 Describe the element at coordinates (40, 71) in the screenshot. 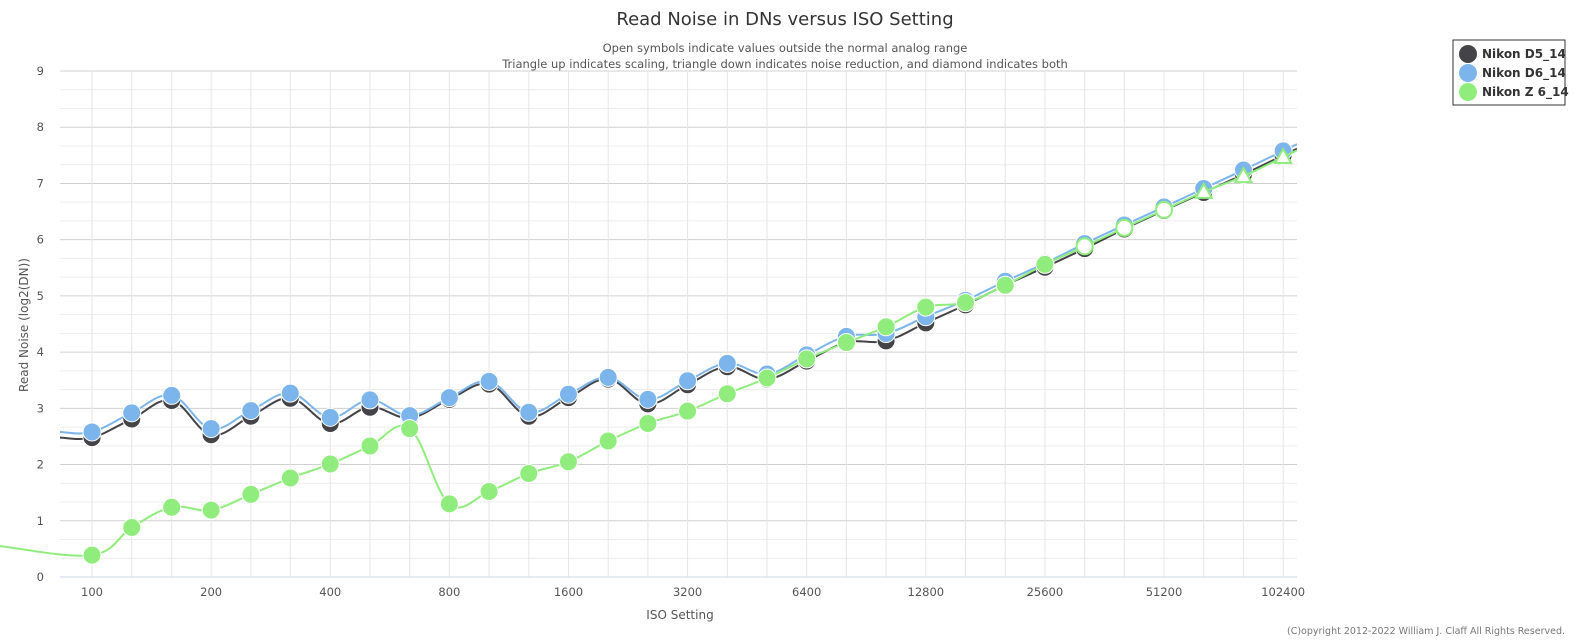

I see `y-tick-label: 9` at that location.